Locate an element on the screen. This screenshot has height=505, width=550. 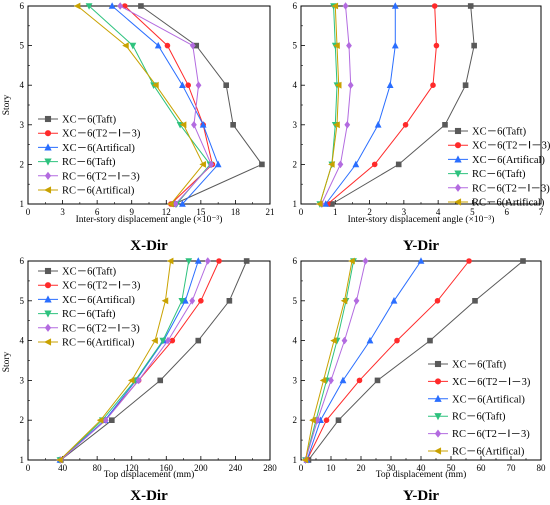
y-tick-label: 1 is located at coordinates (22, 460).